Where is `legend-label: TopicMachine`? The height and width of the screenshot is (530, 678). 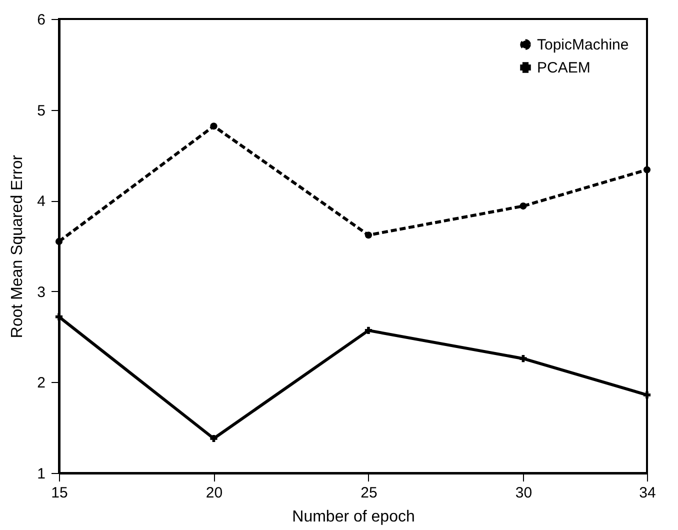
legend-label: TopicMachine is located at coordinates (583, 45).